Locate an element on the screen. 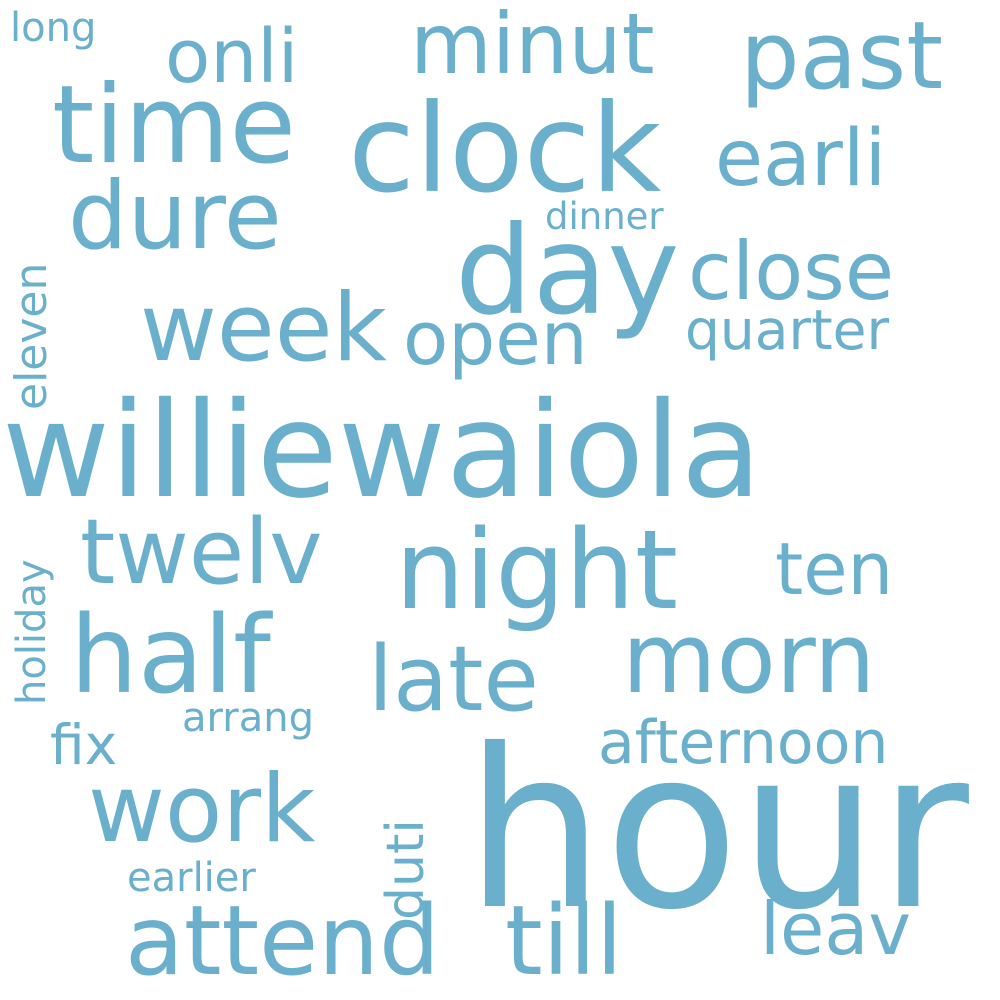 The width and height of the screenshot is (1000, 1000). word-long: long is located at coordinates (53, 28).